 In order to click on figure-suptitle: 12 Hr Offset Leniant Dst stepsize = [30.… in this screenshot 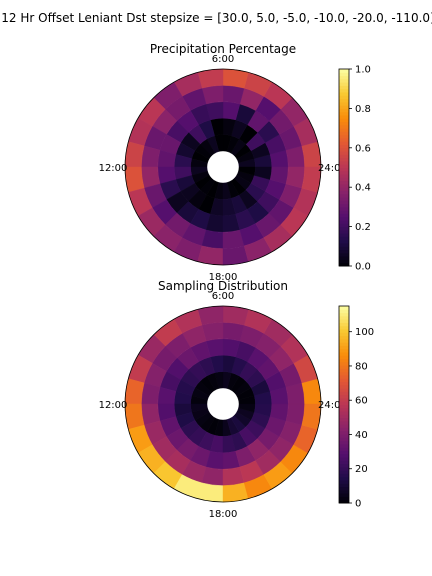, I will do `click(216, 18)`.